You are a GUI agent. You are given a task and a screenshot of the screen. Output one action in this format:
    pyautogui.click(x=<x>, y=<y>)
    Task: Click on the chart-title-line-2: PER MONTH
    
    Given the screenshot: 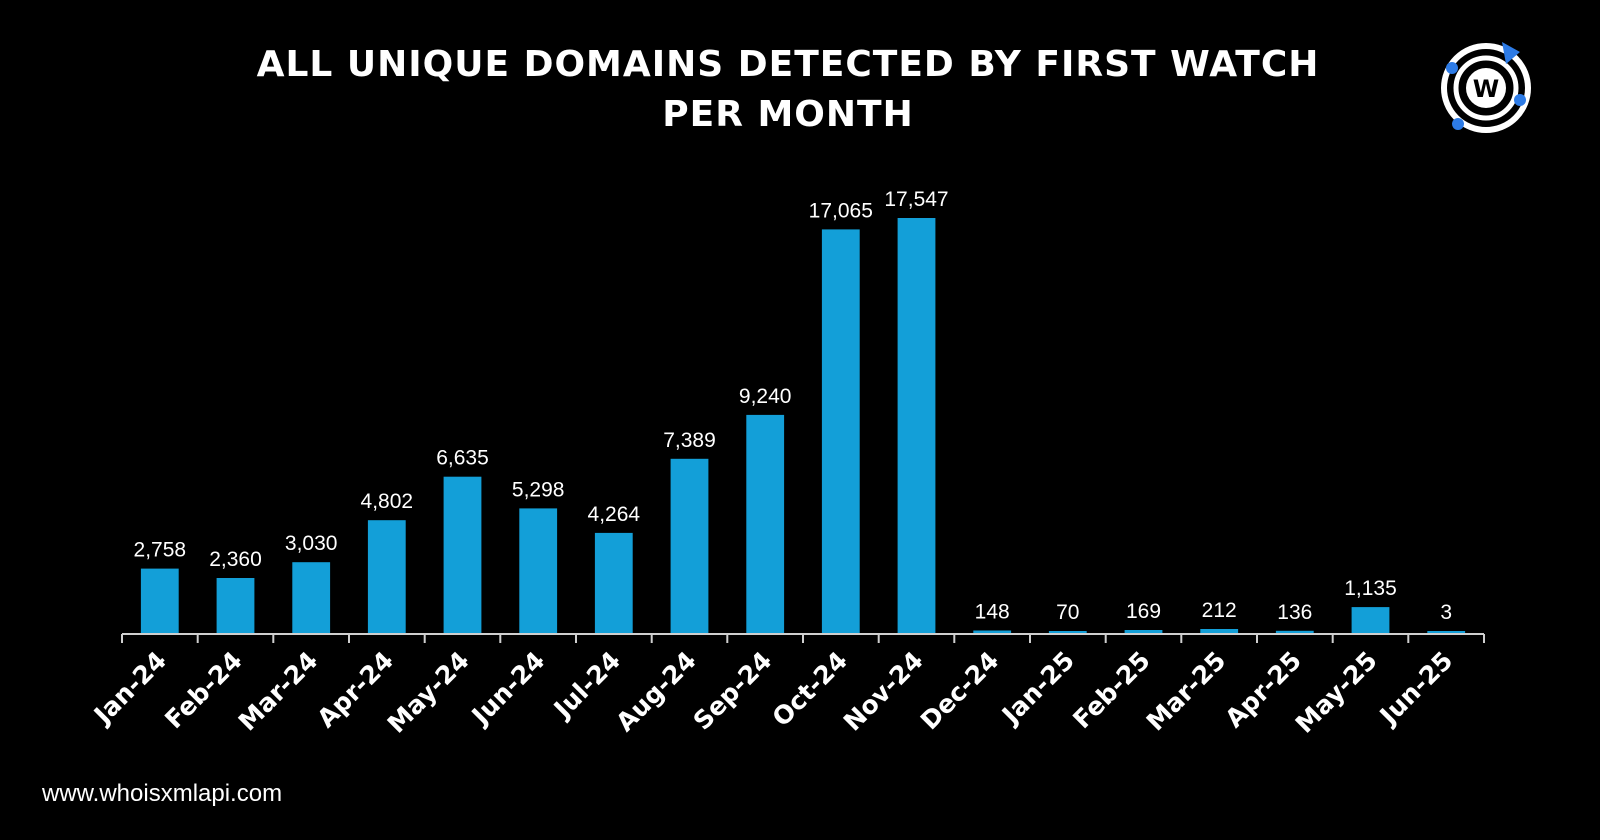 What is the action you would take?
    pyautogui.click(x=788, y=114)
    